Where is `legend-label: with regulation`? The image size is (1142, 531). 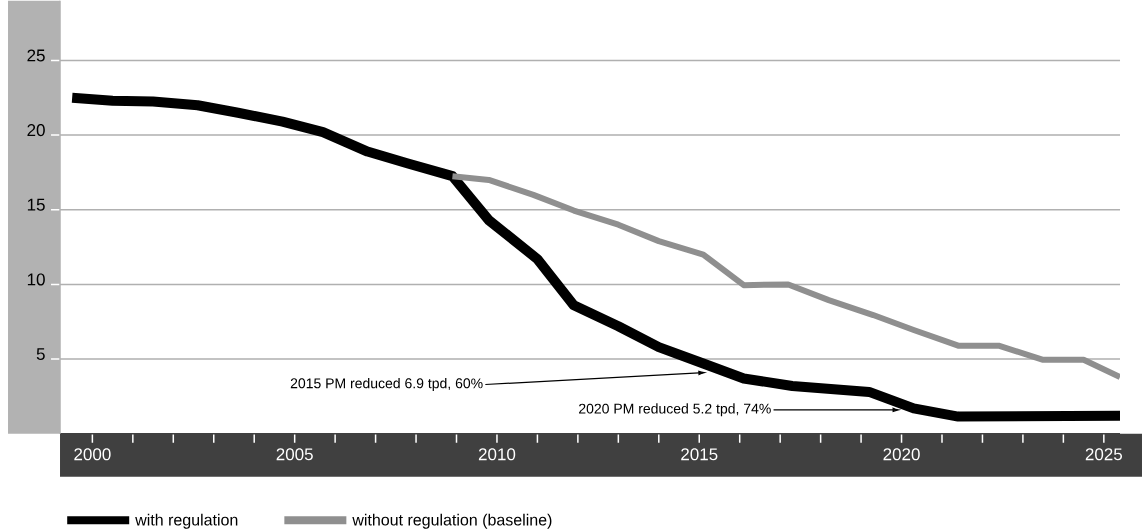 legend-label: with regulation is located at coordinates (186, 521).